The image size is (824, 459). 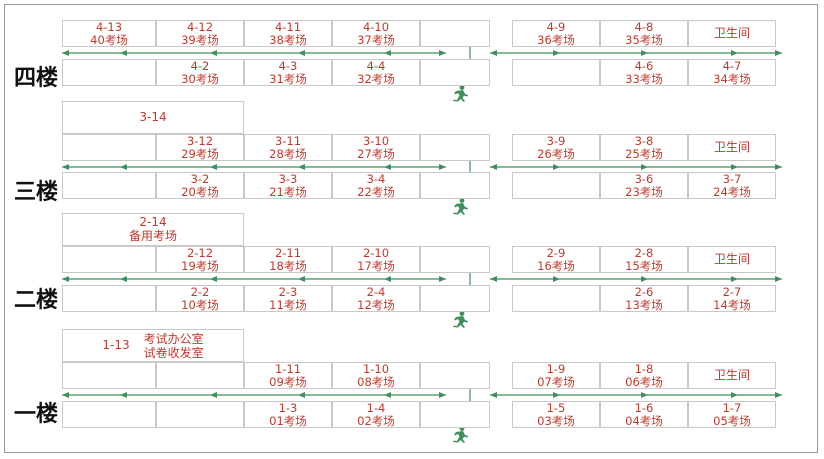 I want to click on room-number: 4-12, so click(x=200, y=26).